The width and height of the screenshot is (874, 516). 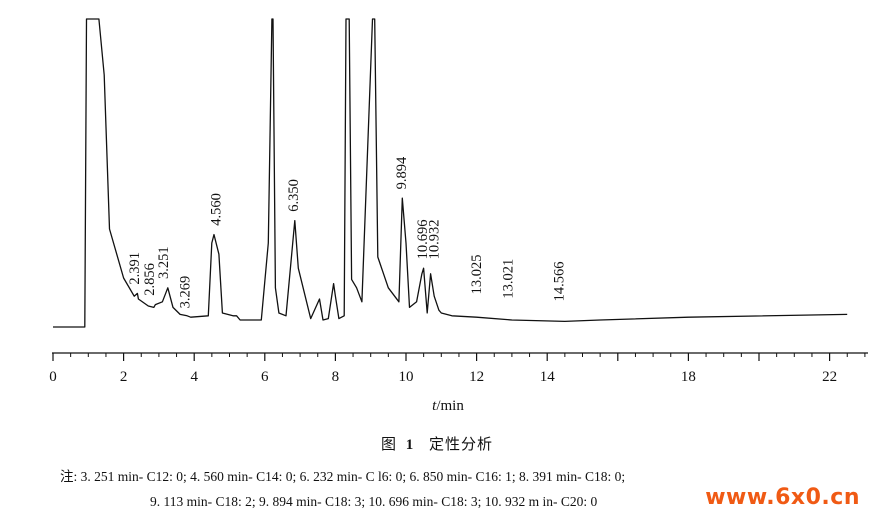 What do you see at coordinates (336, 377) in the screenshot?
I see `x-tick-label: 8` at bounding box center [336, 377].